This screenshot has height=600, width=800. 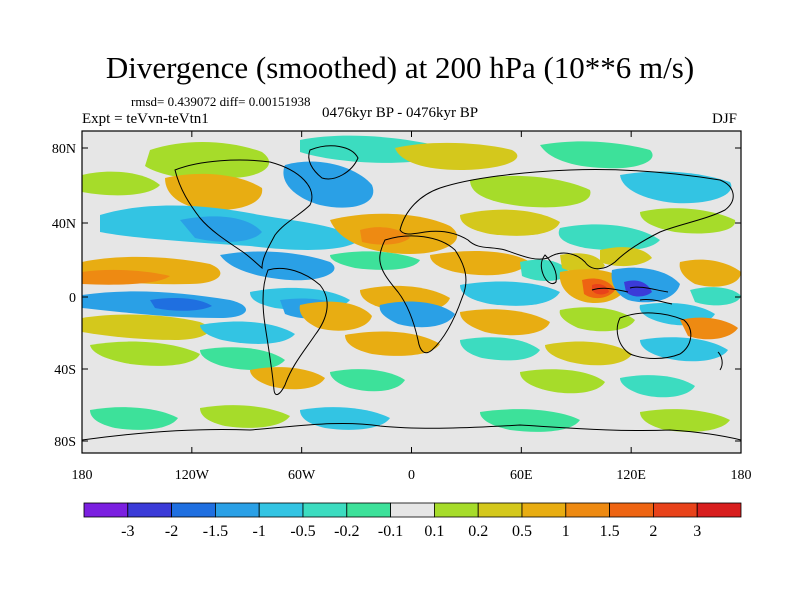 What do you see at coordinates (333, 162) in the screenshot?
I see `greenland-coast` at bounding box center [333, 162].